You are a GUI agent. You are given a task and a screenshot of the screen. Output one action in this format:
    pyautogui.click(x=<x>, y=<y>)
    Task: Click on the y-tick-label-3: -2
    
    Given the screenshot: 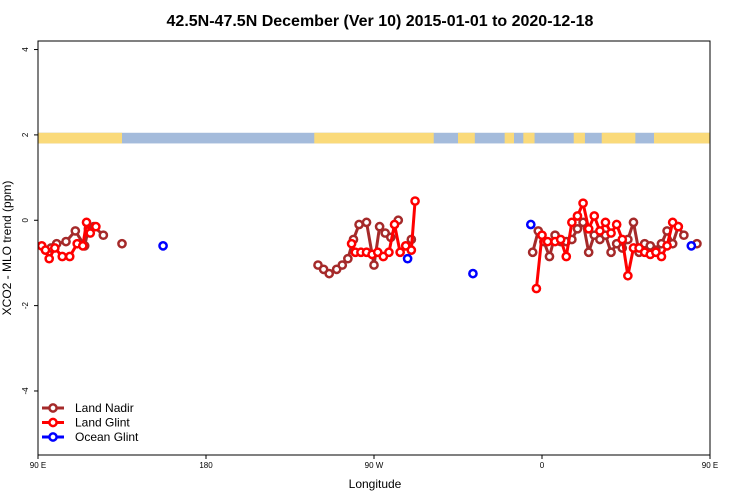 What is the action you would take?
    pyautogui.click(x=25, y=306)
    